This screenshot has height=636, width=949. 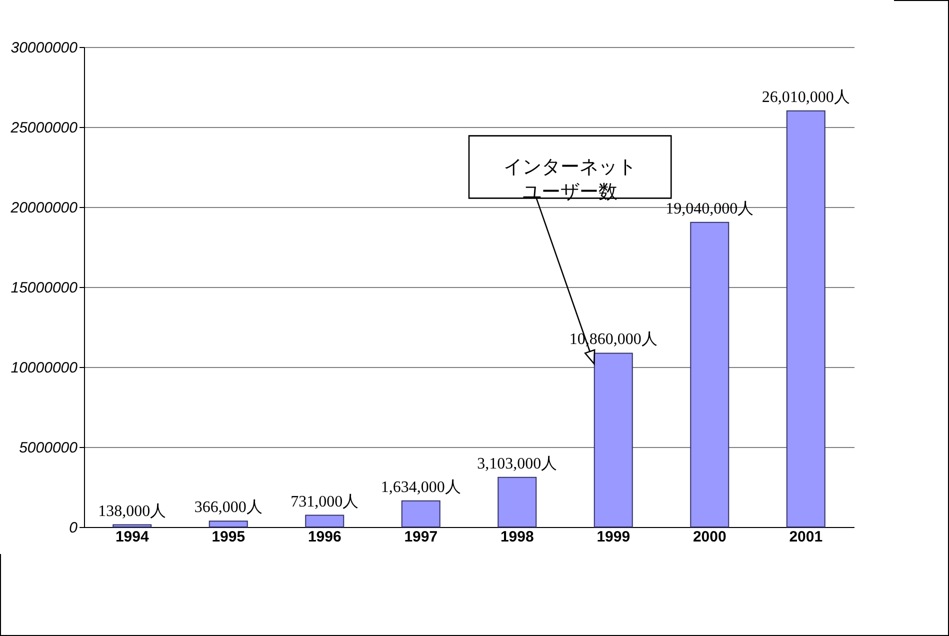 I want to click on data-label: 3,103,000人, so click(x=517, y=463).